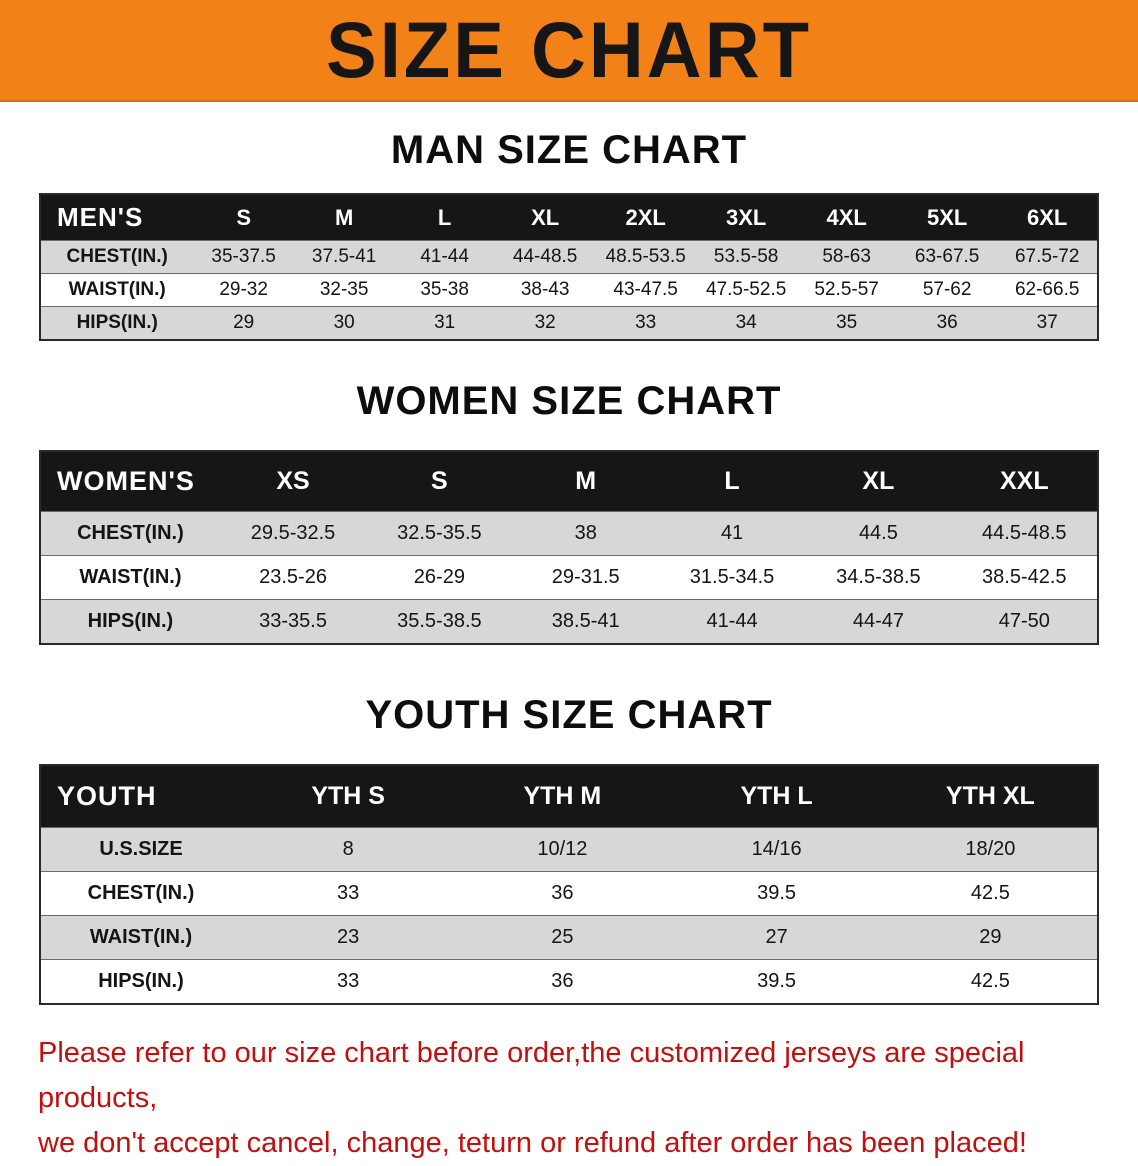 This screenshot has width=1138, height=1166. I want to click on size-value-cell: 44-48.5, so click(545, 257).